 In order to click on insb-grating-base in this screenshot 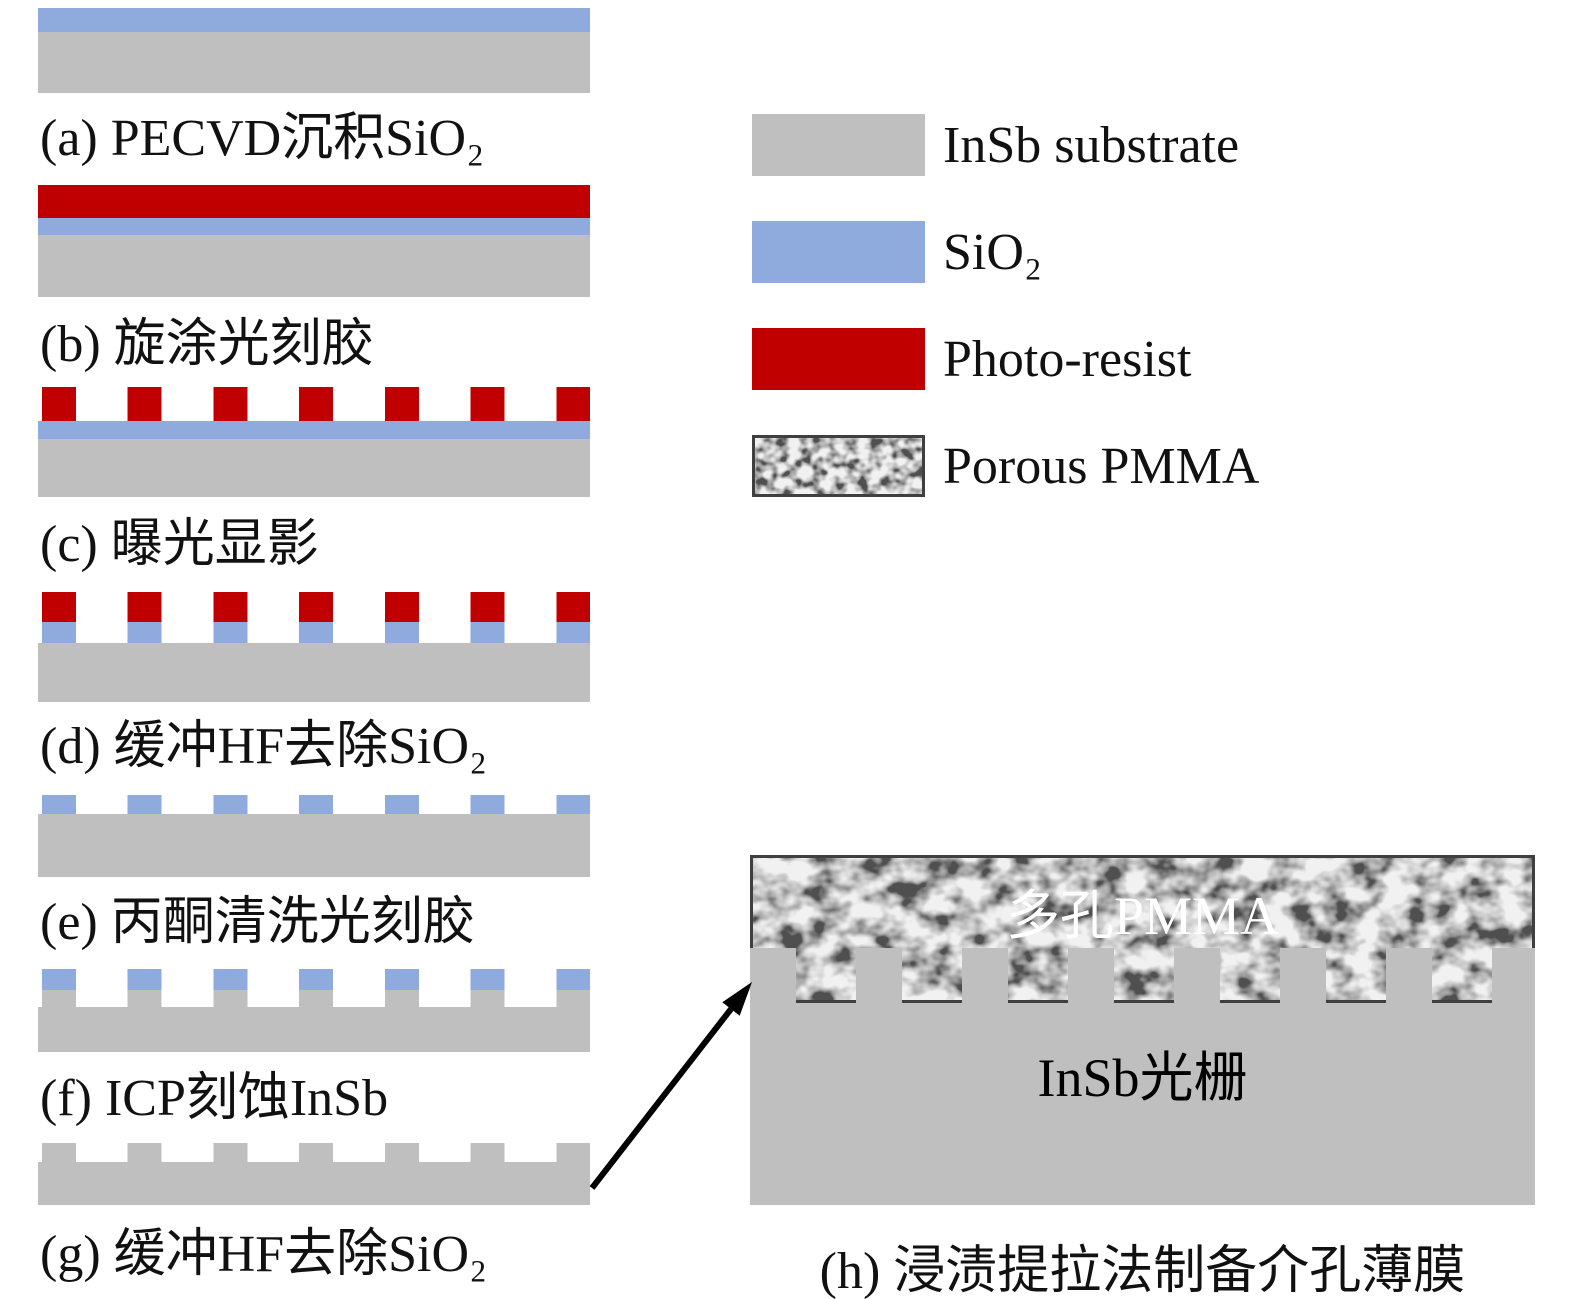, I will do `click(1142, 1104)`.